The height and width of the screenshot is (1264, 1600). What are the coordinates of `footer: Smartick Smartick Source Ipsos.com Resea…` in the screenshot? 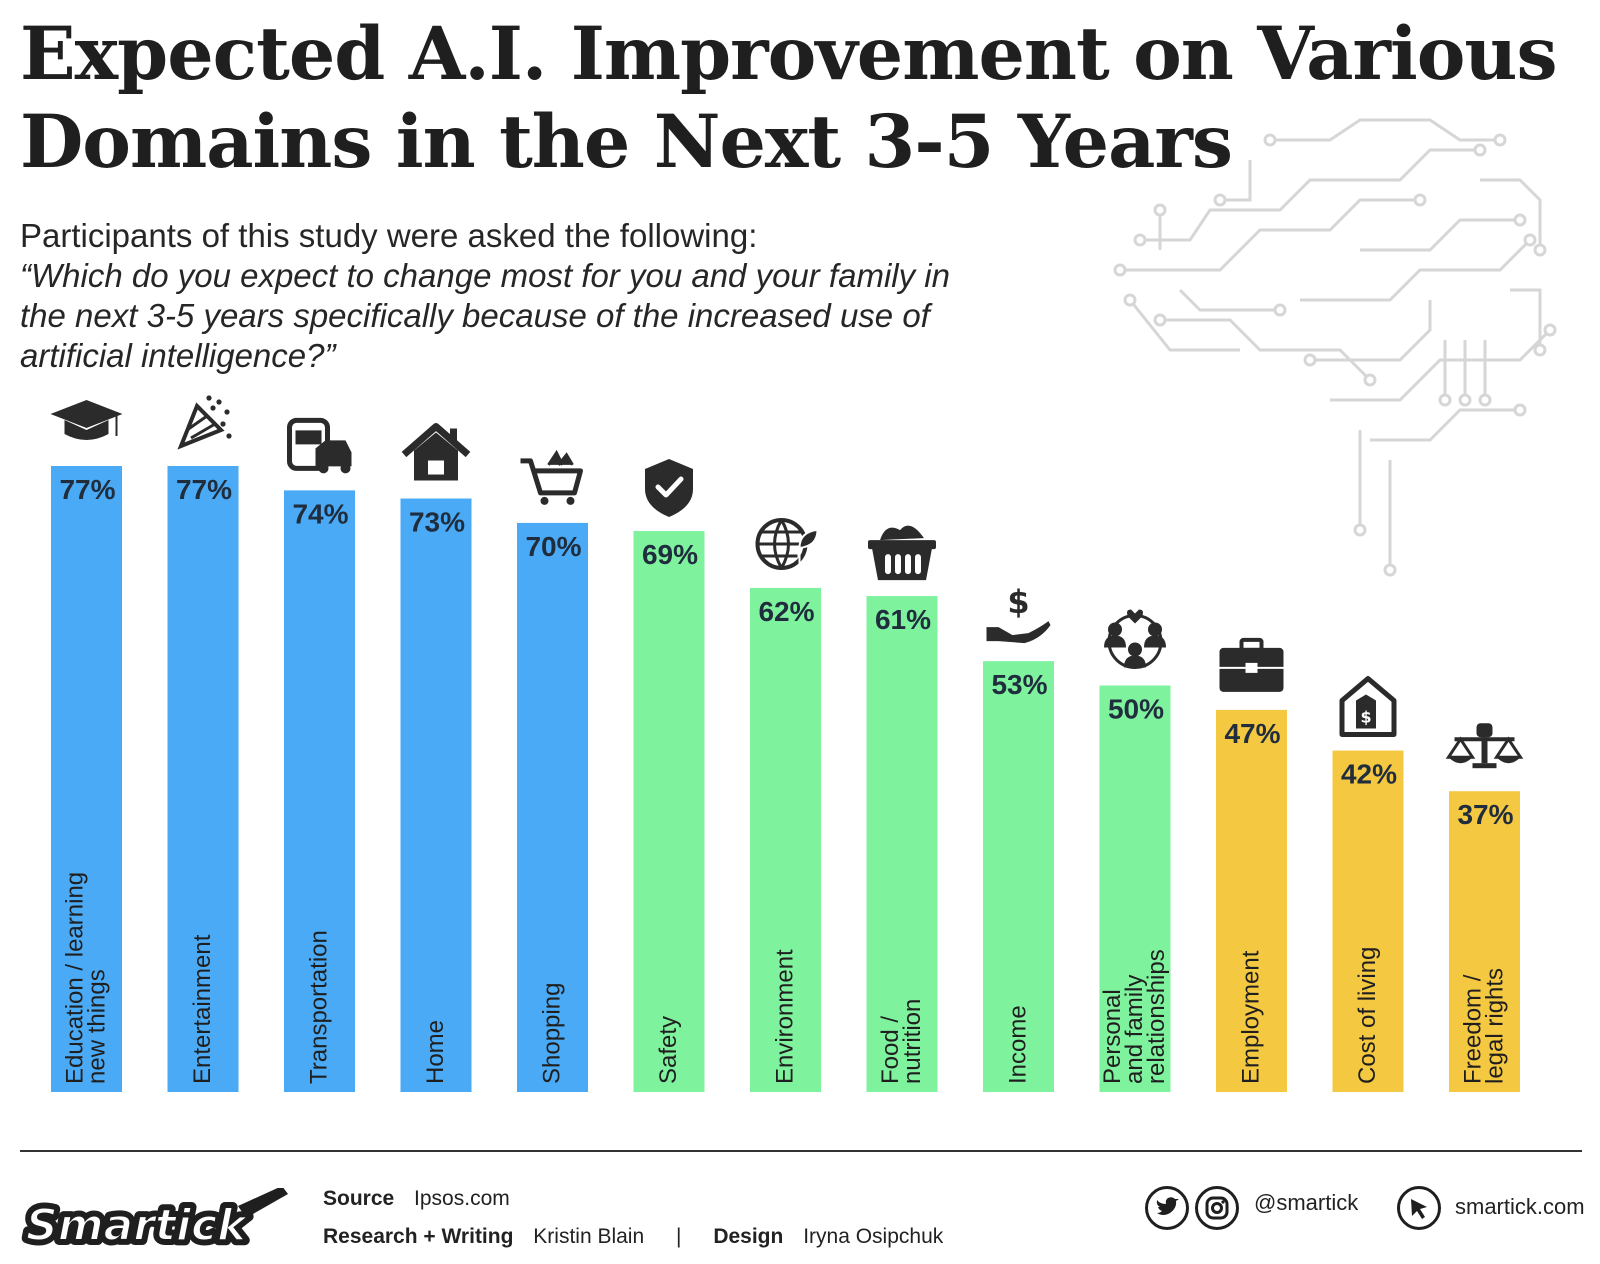 It's located at (800, 1211).